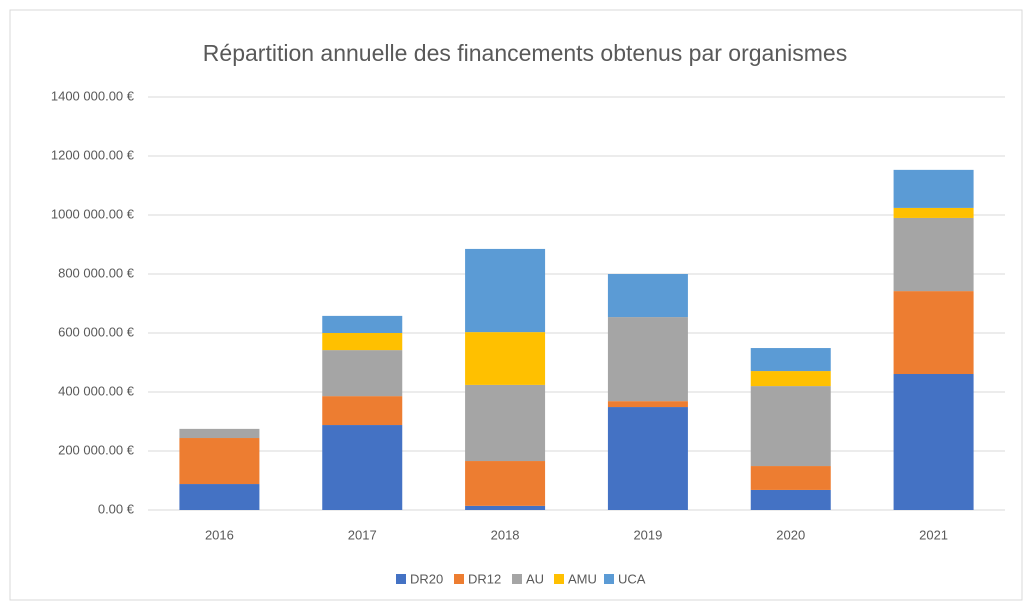 This screenshot has width=1027, height=605. What do you see at coordinates (790, 534) in the screenshot?
I see `x-tick-label: 2020` at bounding box center [790, 534].